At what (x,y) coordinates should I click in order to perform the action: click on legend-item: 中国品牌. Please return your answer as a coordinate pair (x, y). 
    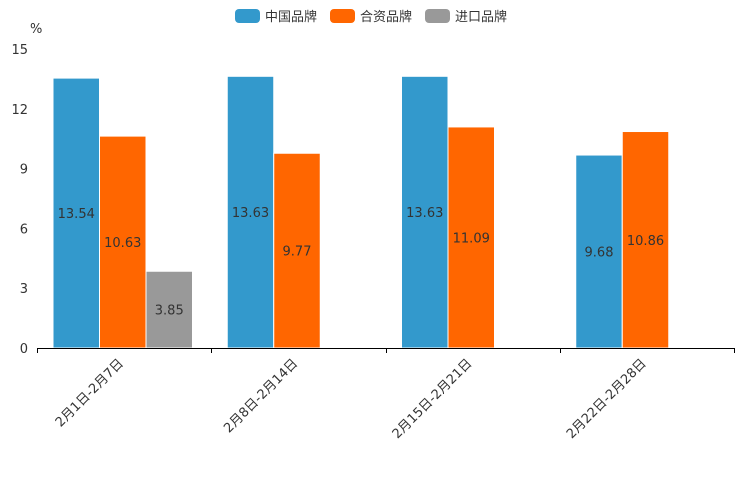
    Looking at the image, I should click on (276, 17).